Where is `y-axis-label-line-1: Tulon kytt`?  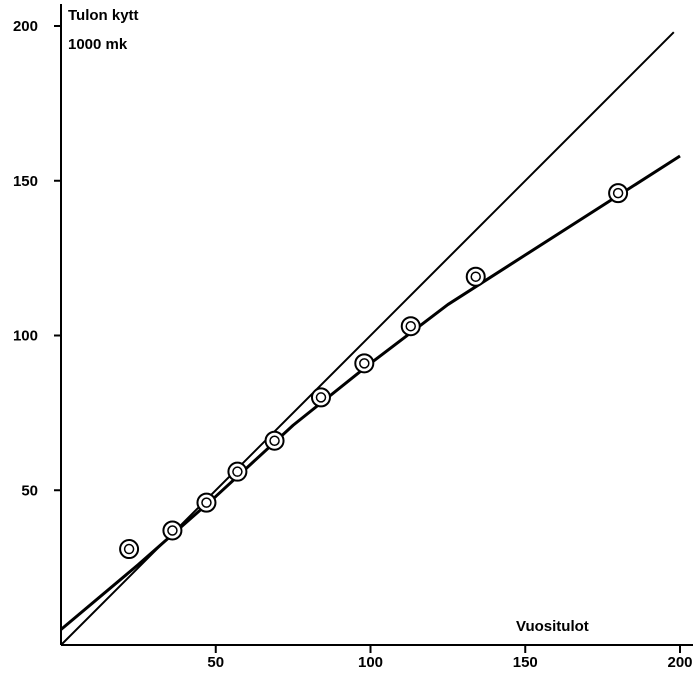
y-axis-label-line-1: Tulon kytt is located at coordinates (103, 15).